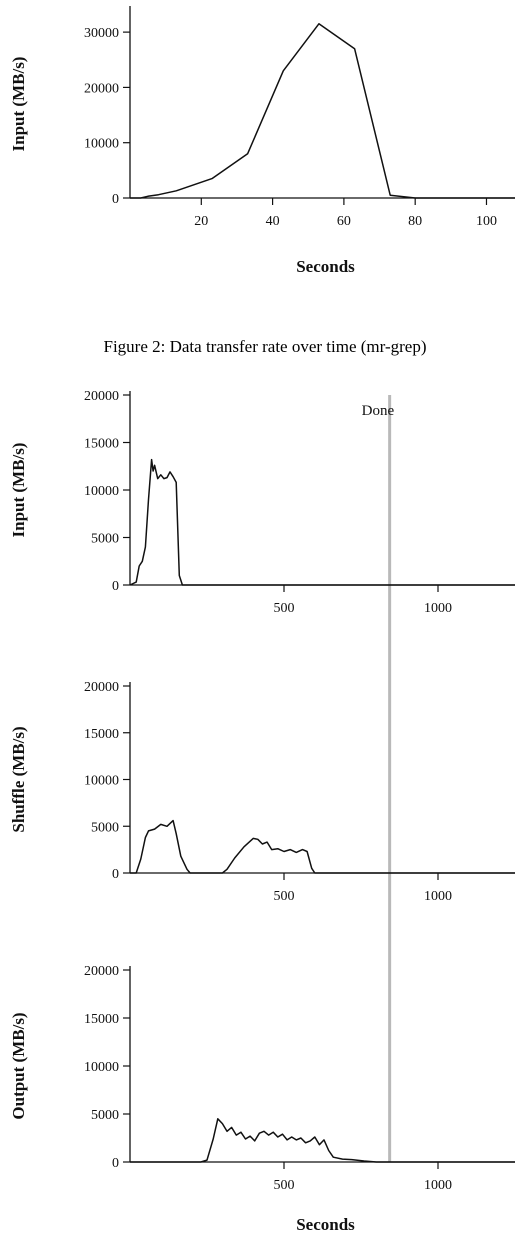 The height and width of the screenshot is (1240, 531). I want to click on series-line-input, so click(322, 522).